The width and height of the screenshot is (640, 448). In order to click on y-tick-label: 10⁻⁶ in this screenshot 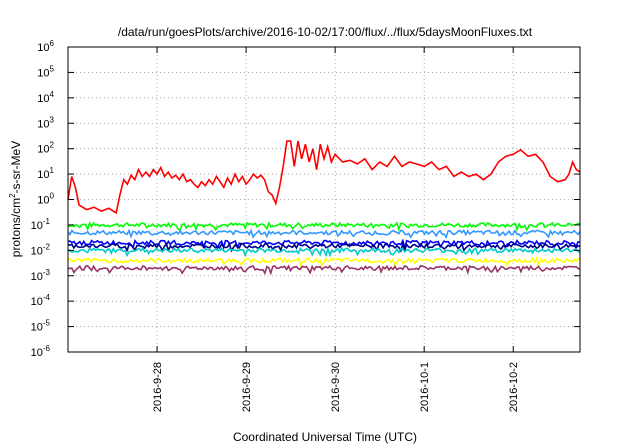, I will do `click(41, 351)`.